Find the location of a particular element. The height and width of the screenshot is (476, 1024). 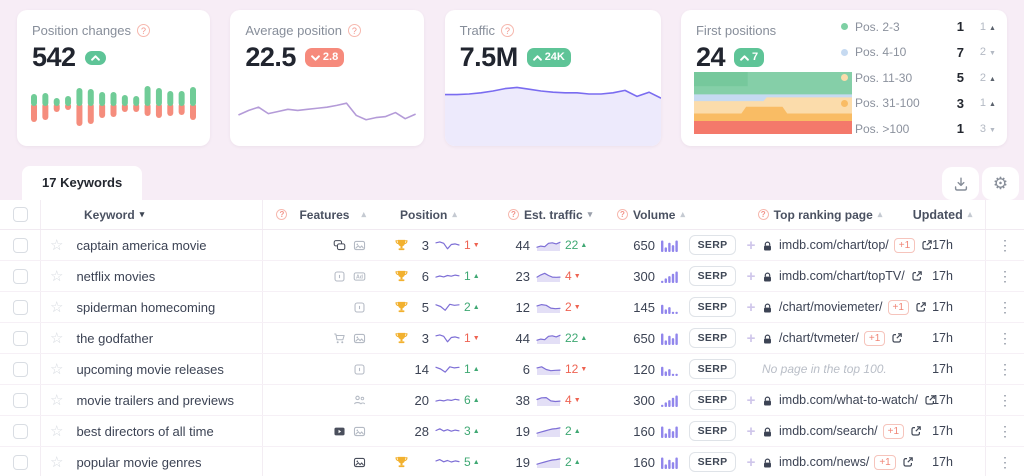

keyword-text: popular movie genres is located at coordinates (139, 462).